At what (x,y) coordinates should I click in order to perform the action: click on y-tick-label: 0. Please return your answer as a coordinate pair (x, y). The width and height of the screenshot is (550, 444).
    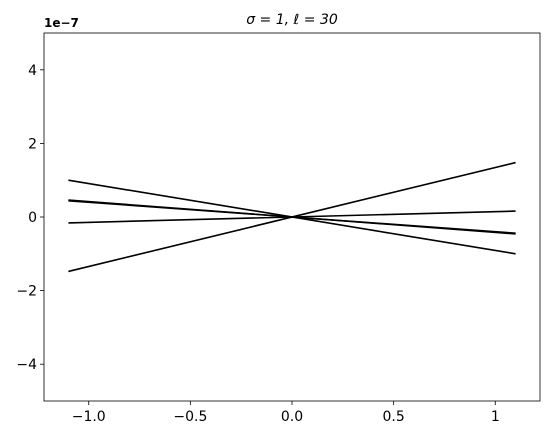
    Looking at the image, I should click on (32, 218).